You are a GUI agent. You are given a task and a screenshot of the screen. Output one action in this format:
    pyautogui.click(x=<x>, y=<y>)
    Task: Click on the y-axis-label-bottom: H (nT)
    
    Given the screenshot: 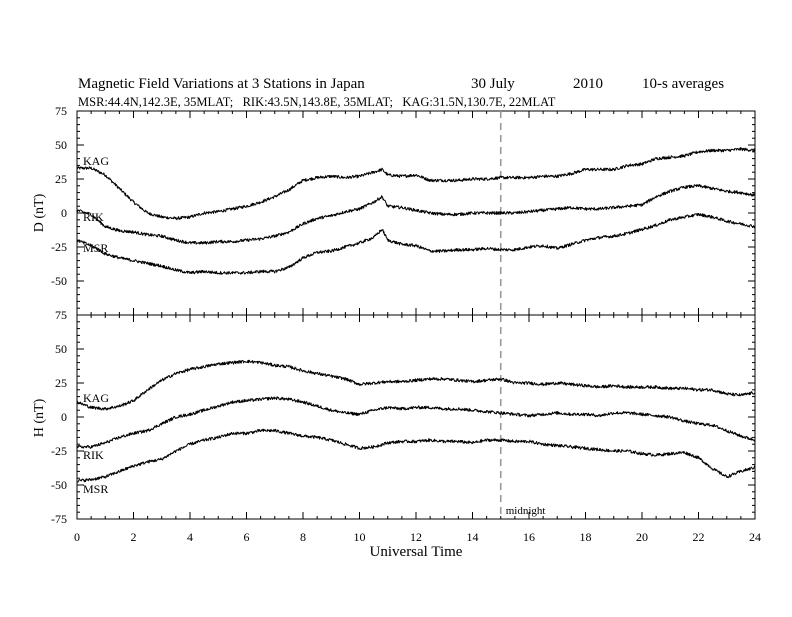 What is the action you would take?
    pyautogui.click(x=39, y=417)
    